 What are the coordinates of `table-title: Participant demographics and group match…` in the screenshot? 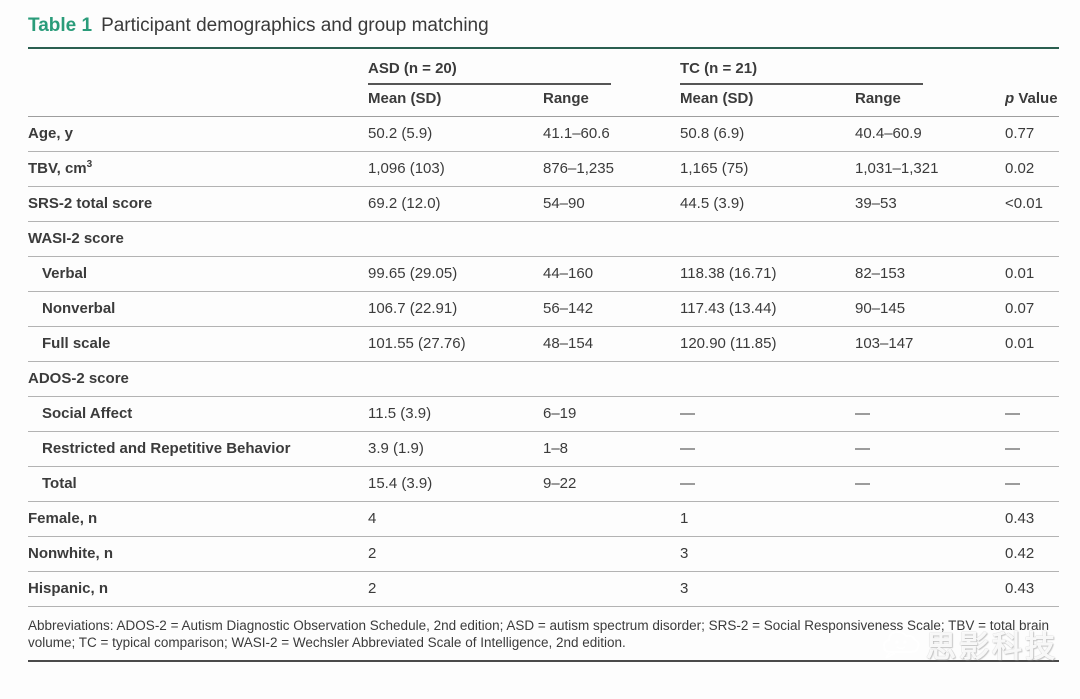 It's located at (295, 25).